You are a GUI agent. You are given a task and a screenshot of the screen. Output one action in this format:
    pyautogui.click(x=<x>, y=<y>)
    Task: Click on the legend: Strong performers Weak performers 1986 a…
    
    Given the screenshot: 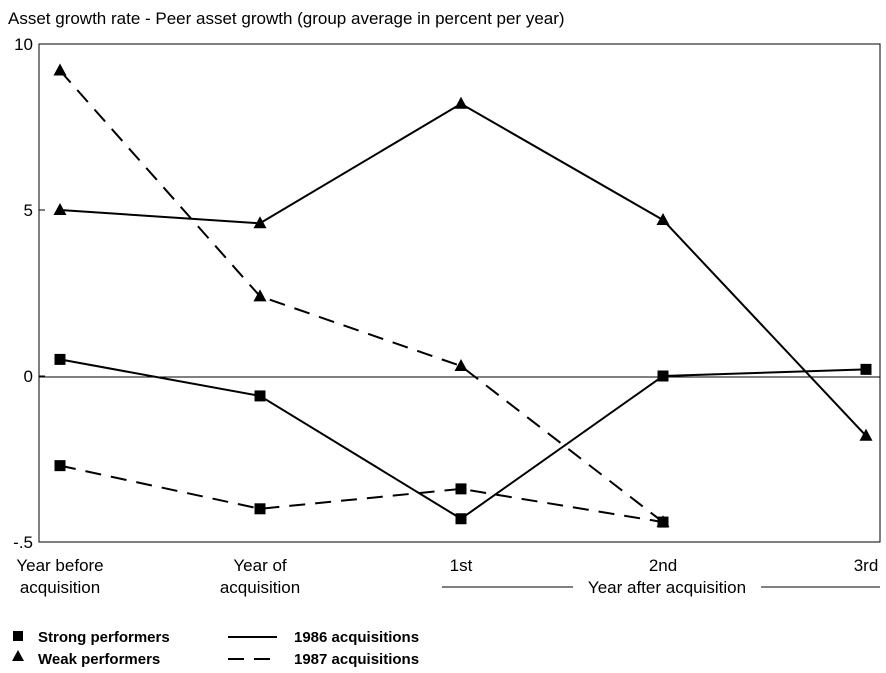 What is the action you would take?
    pyautogui.click(x=215, y=648)
    